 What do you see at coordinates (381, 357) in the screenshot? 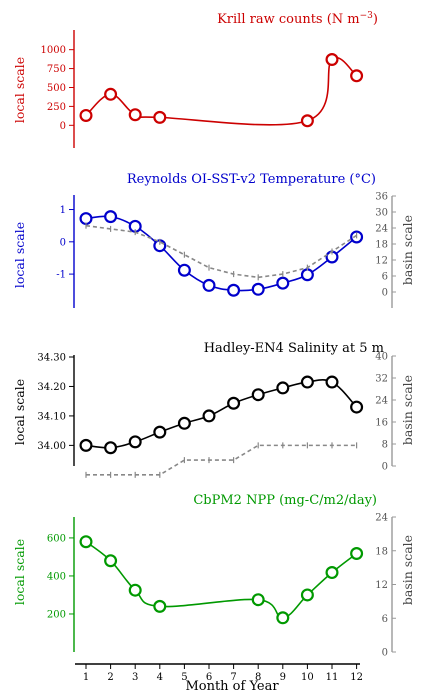
I see `y-tick-label-right: 40` at bounding box center [381, 357].